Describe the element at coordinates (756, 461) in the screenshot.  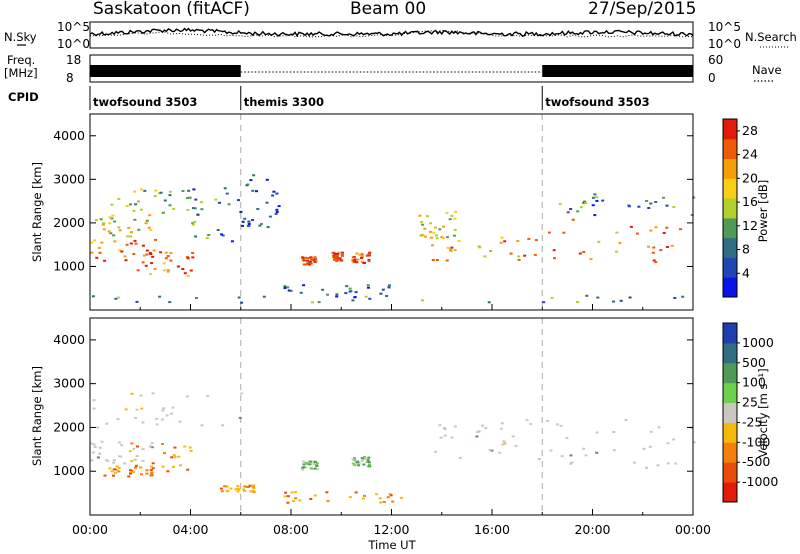
I see `colorbar-tick-label-6: -500` at that location.